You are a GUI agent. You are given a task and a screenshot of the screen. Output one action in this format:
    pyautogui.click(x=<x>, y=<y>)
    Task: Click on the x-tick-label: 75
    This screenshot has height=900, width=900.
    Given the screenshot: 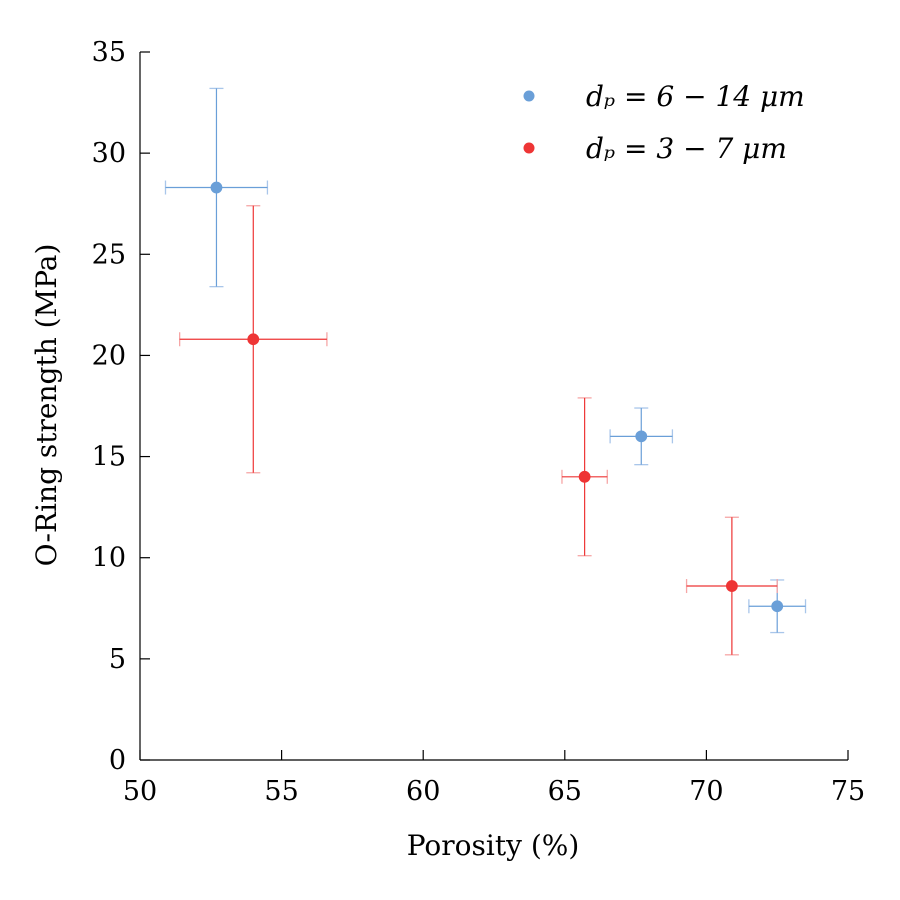 What is the action you would take?
    pyautogui.click(x=848, y=791)
    